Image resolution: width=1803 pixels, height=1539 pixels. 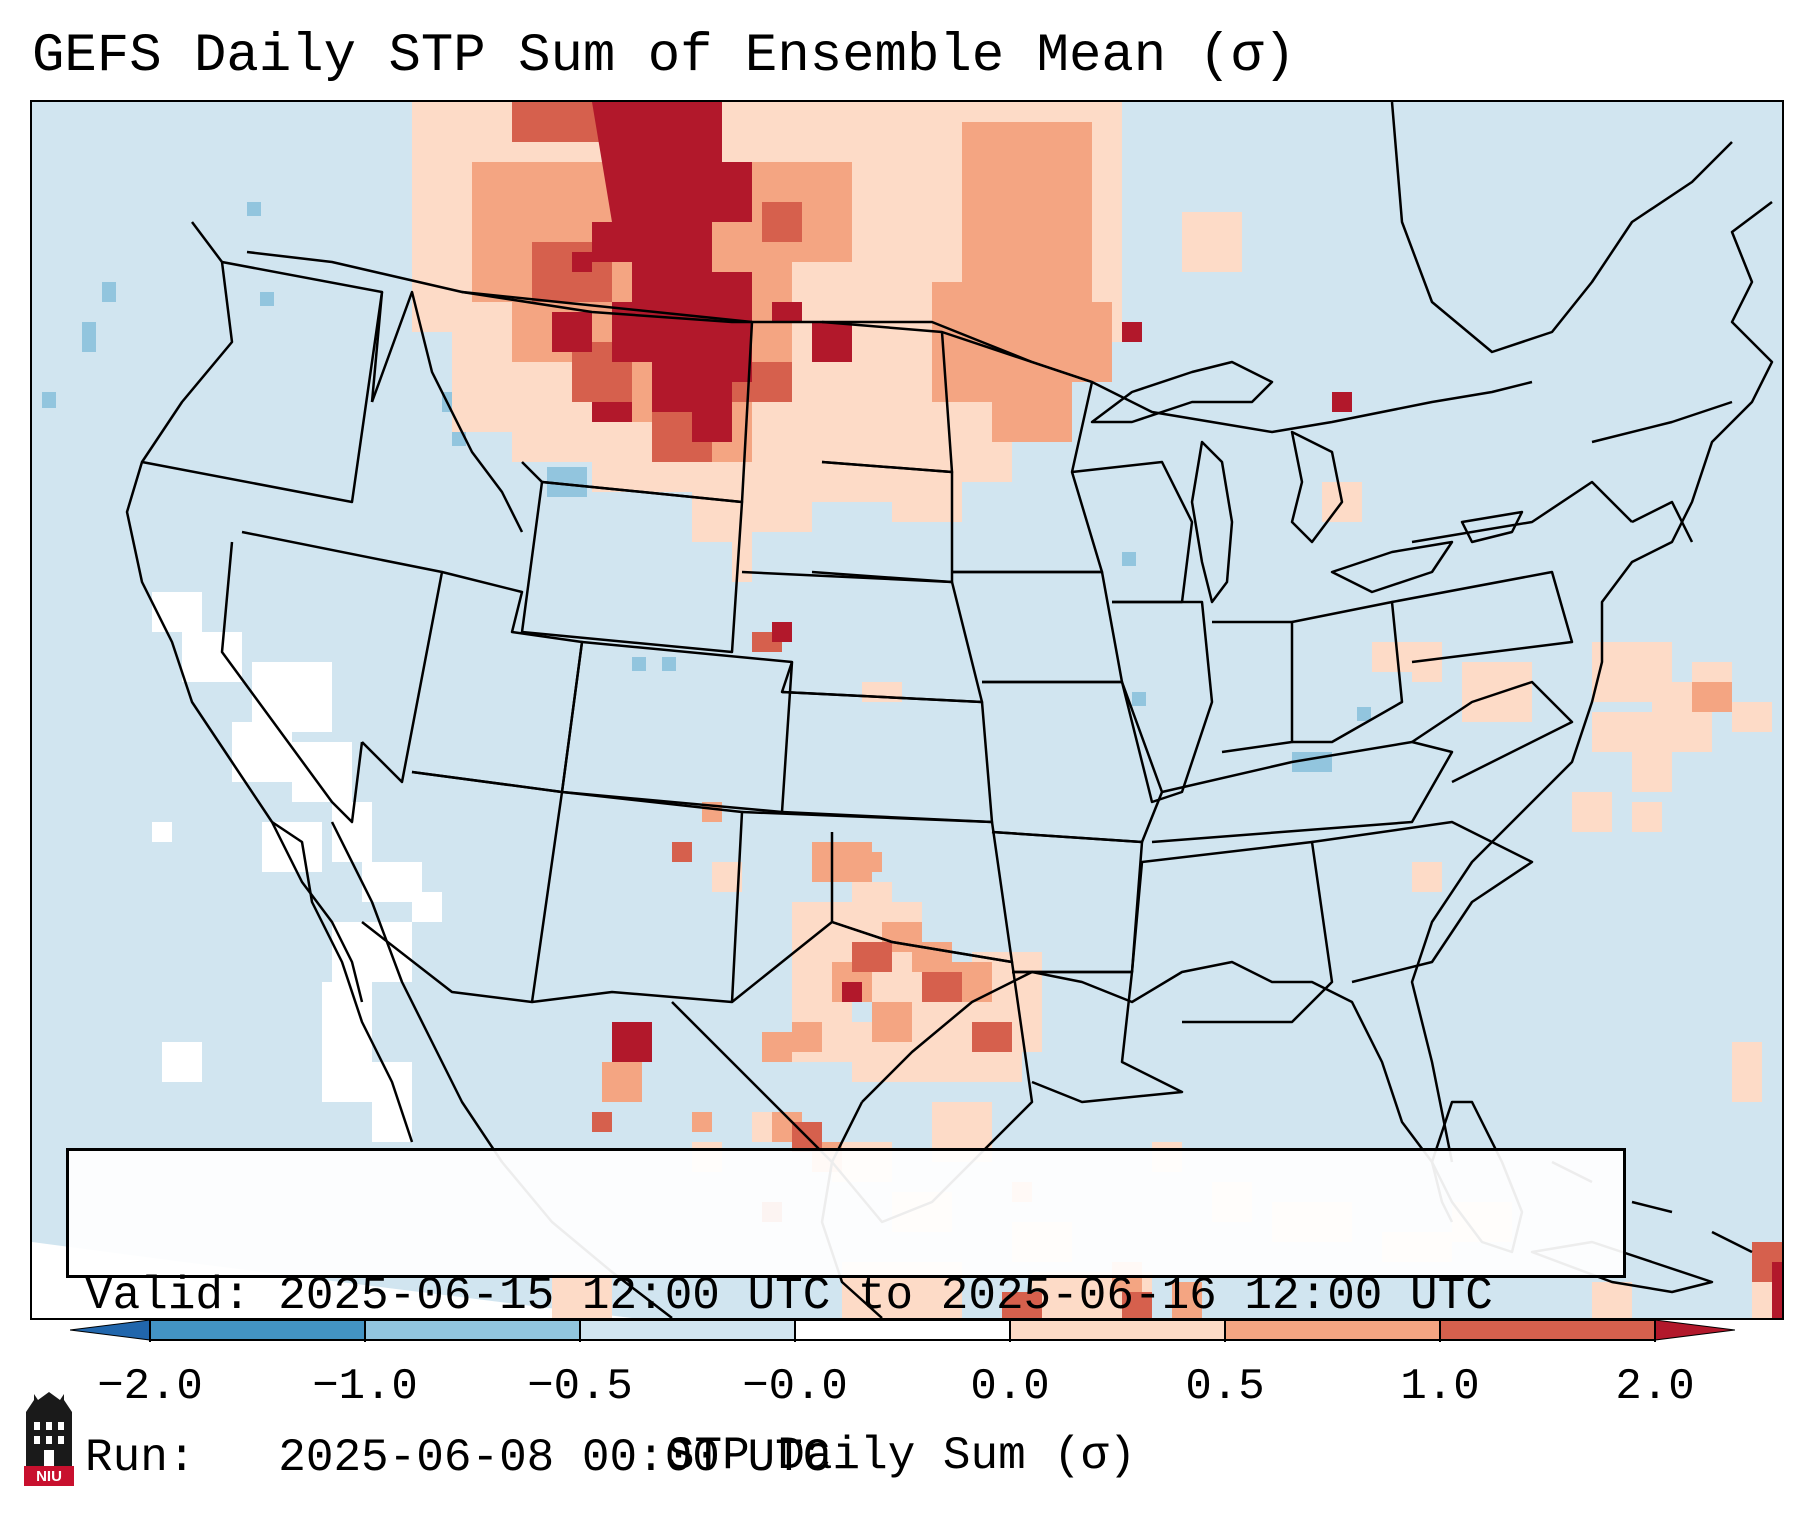 I want to click on colorbar-tick-label: −1.0, so click(x=365, y=1387).